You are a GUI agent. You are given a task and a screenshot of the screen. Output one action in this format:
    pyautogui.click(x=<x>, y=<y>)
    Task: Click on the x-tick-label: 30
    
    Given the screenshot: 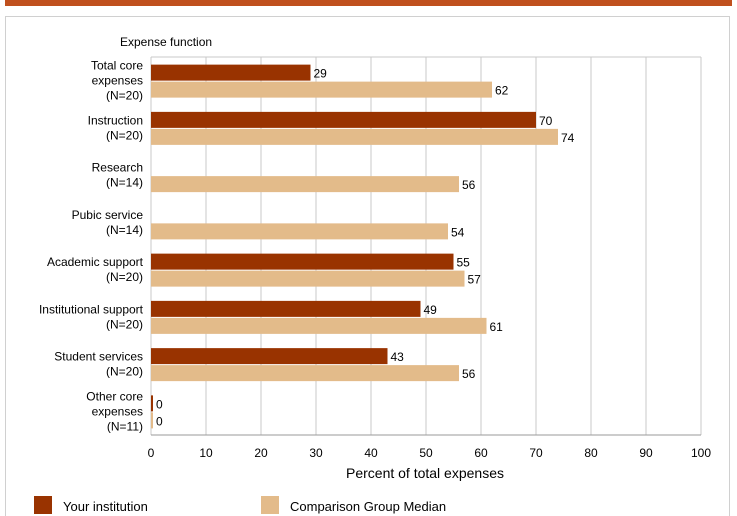 What is the action you would take?
    pyautogui.click(x=316, y=453)
    